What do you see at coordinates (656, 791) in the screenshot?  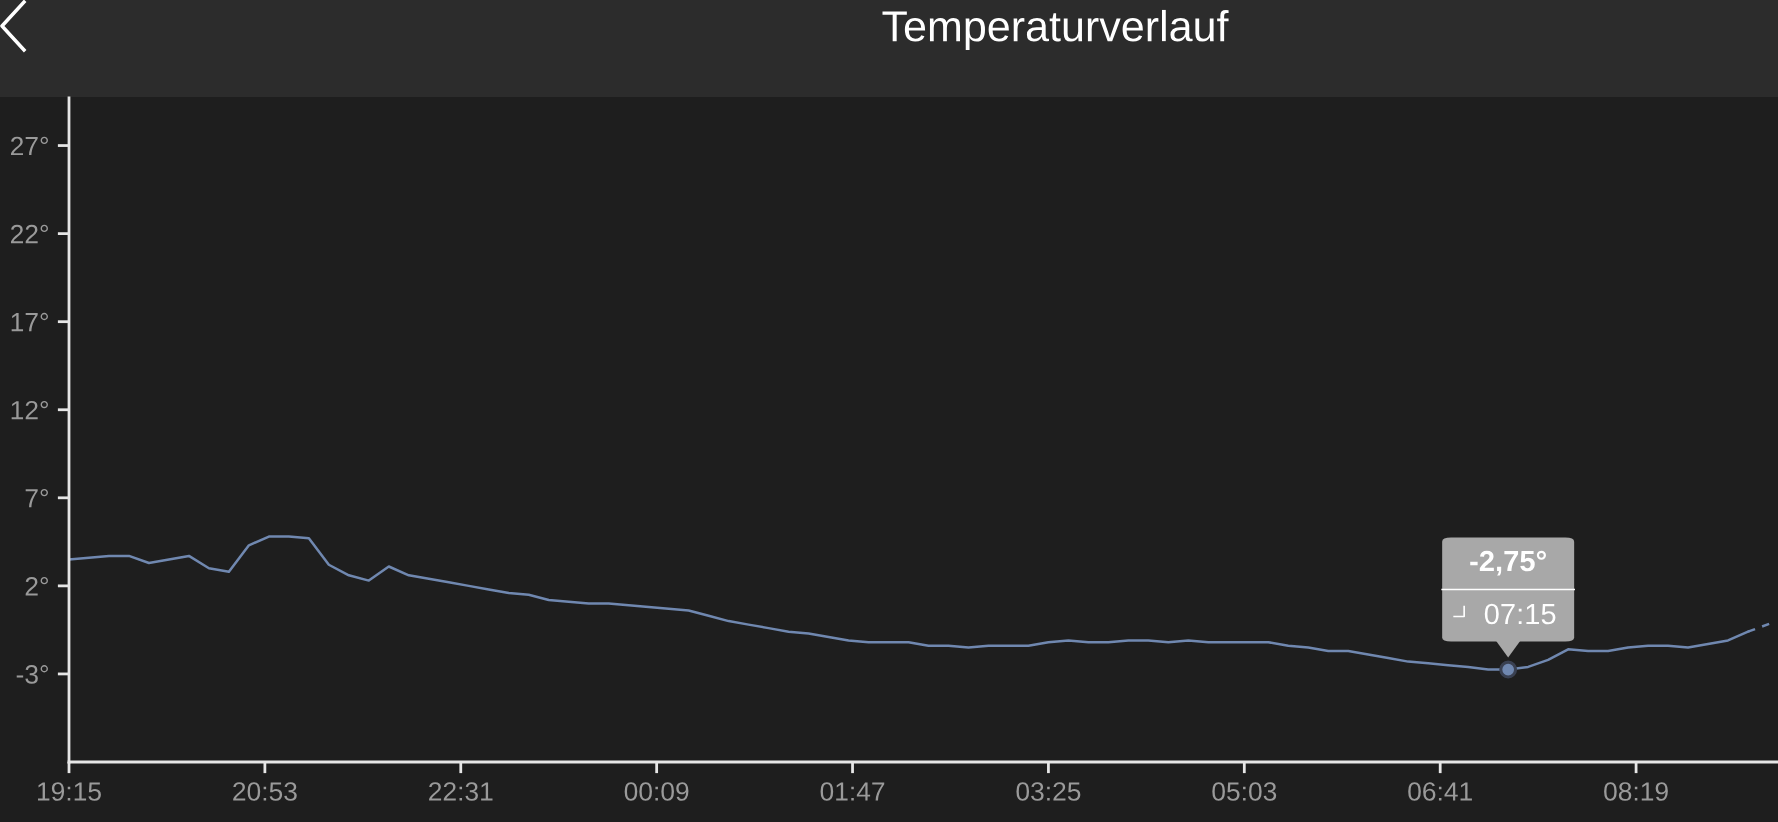 I see `x-tick-label: 00:09` at bounding box center [656, 791].